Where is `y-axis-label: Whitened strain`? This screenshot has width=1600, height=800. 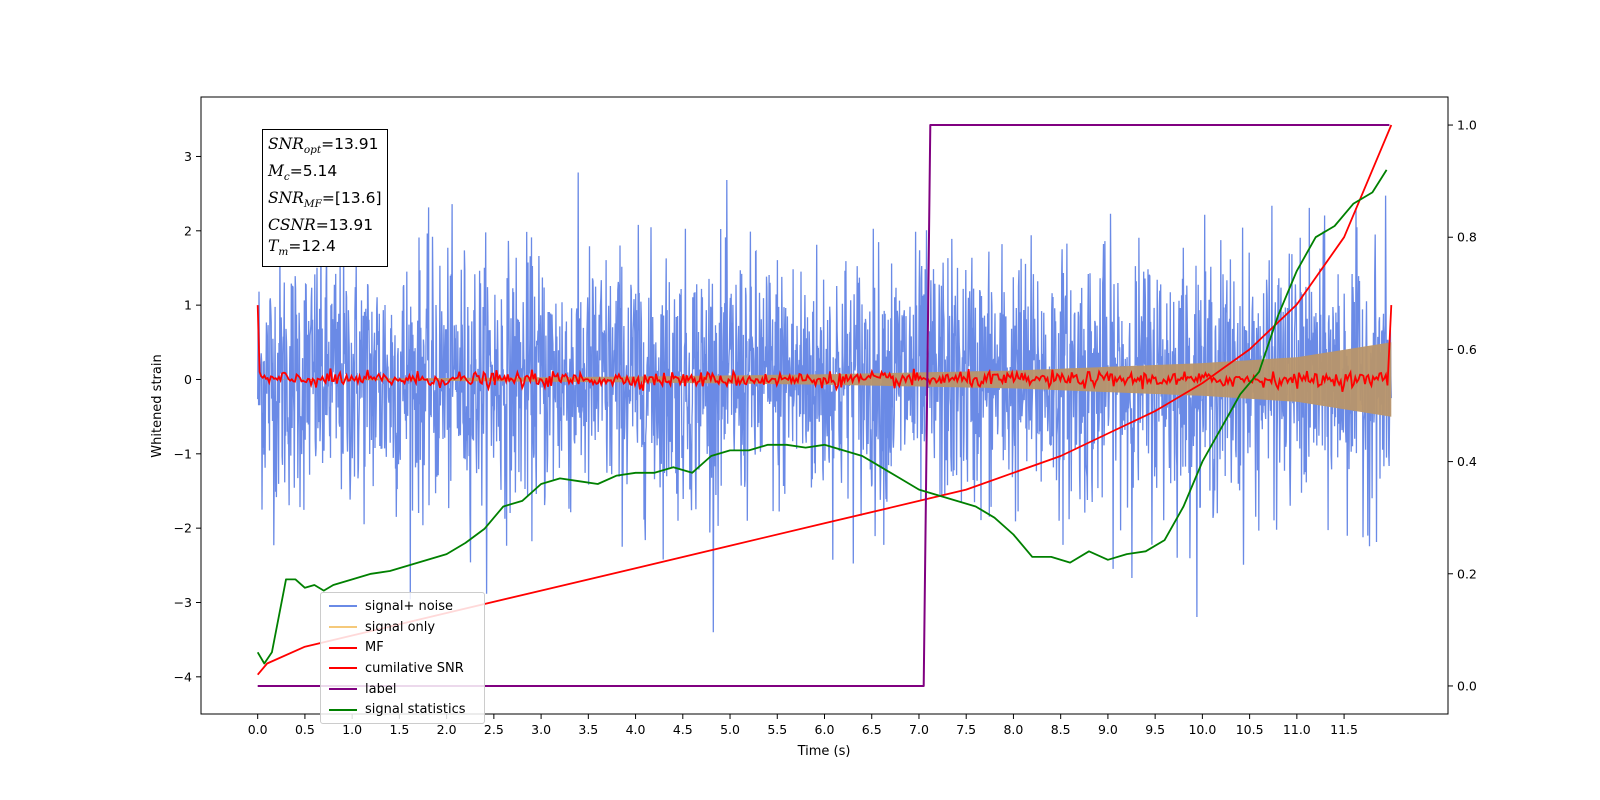
y-axis-label: Whitened strain is located at coordinates (157, 405).